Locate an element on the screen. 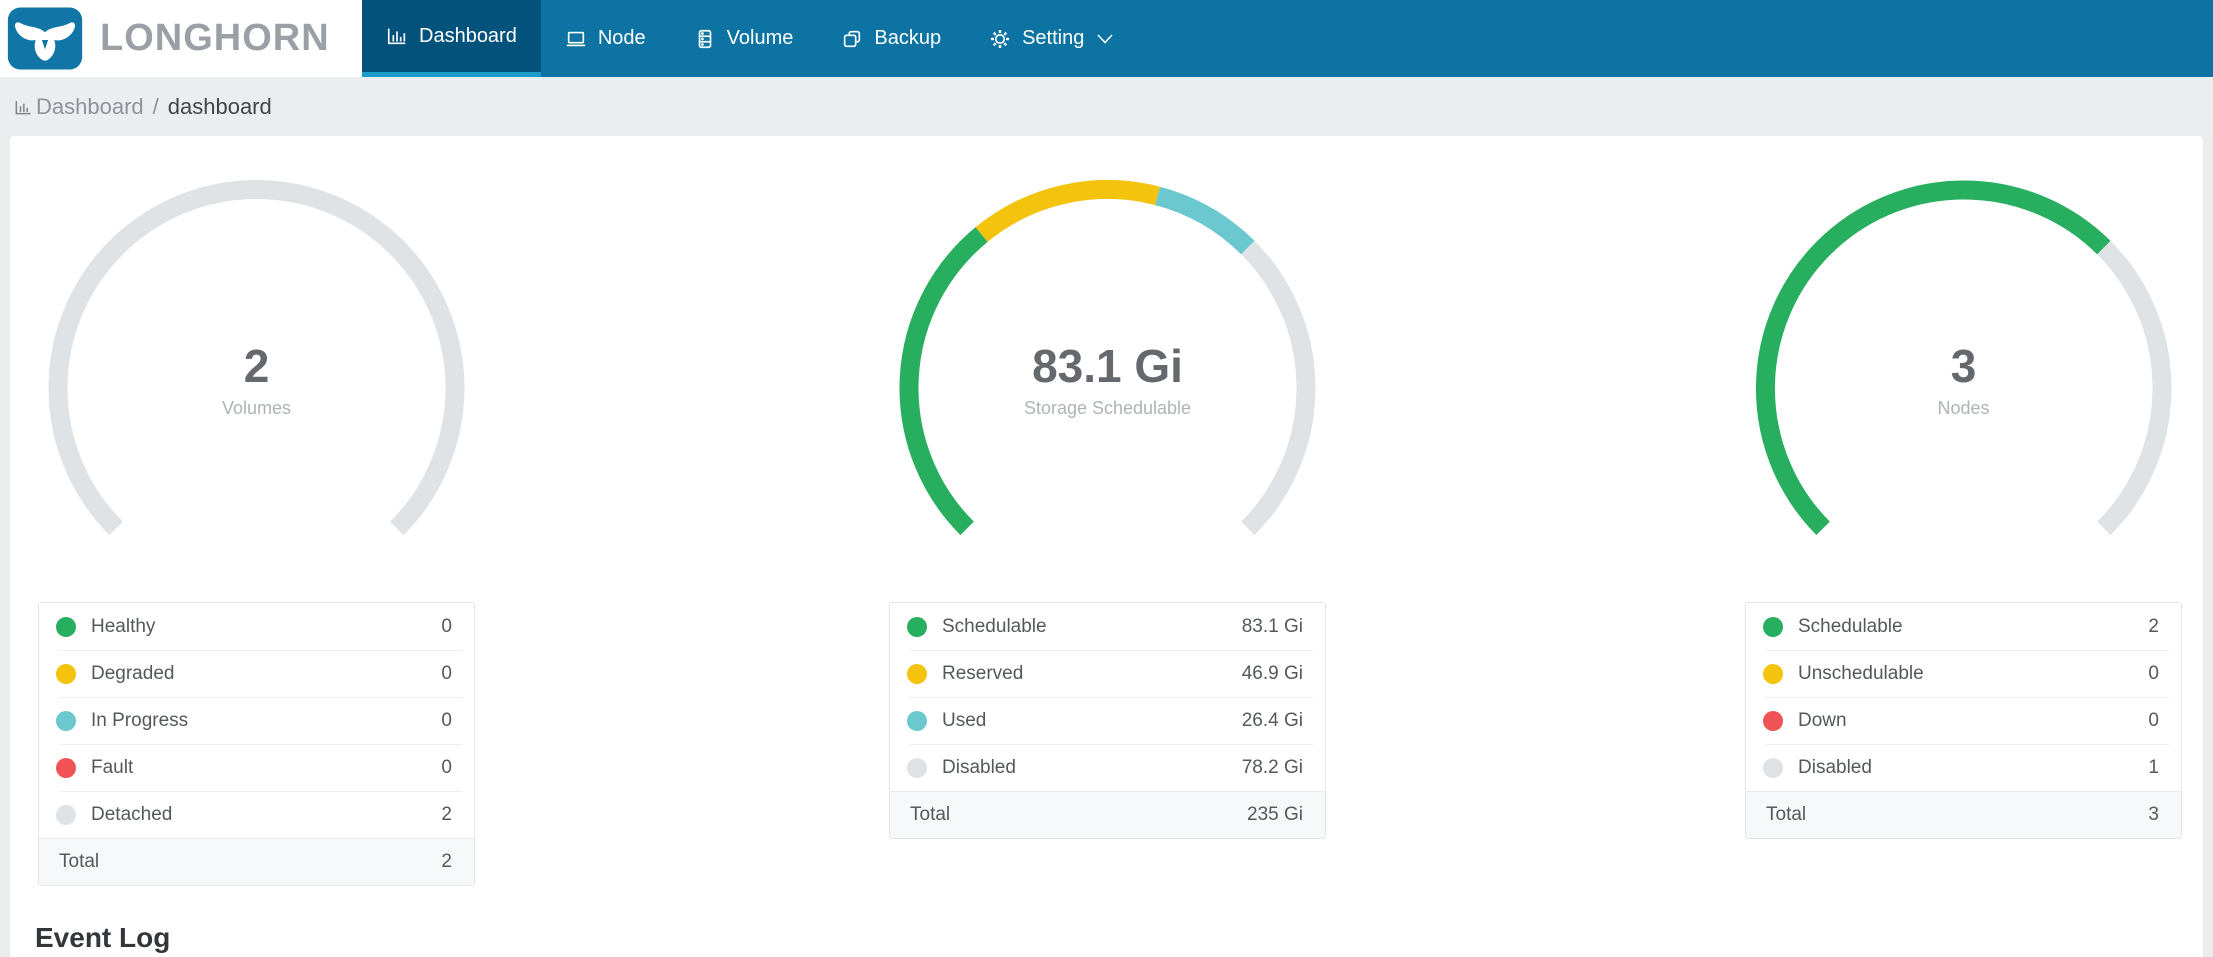 Image resolution: width=2213 pixels, height=957 pixels. nav-item-label: Backup is located at coordinates (908, 38).